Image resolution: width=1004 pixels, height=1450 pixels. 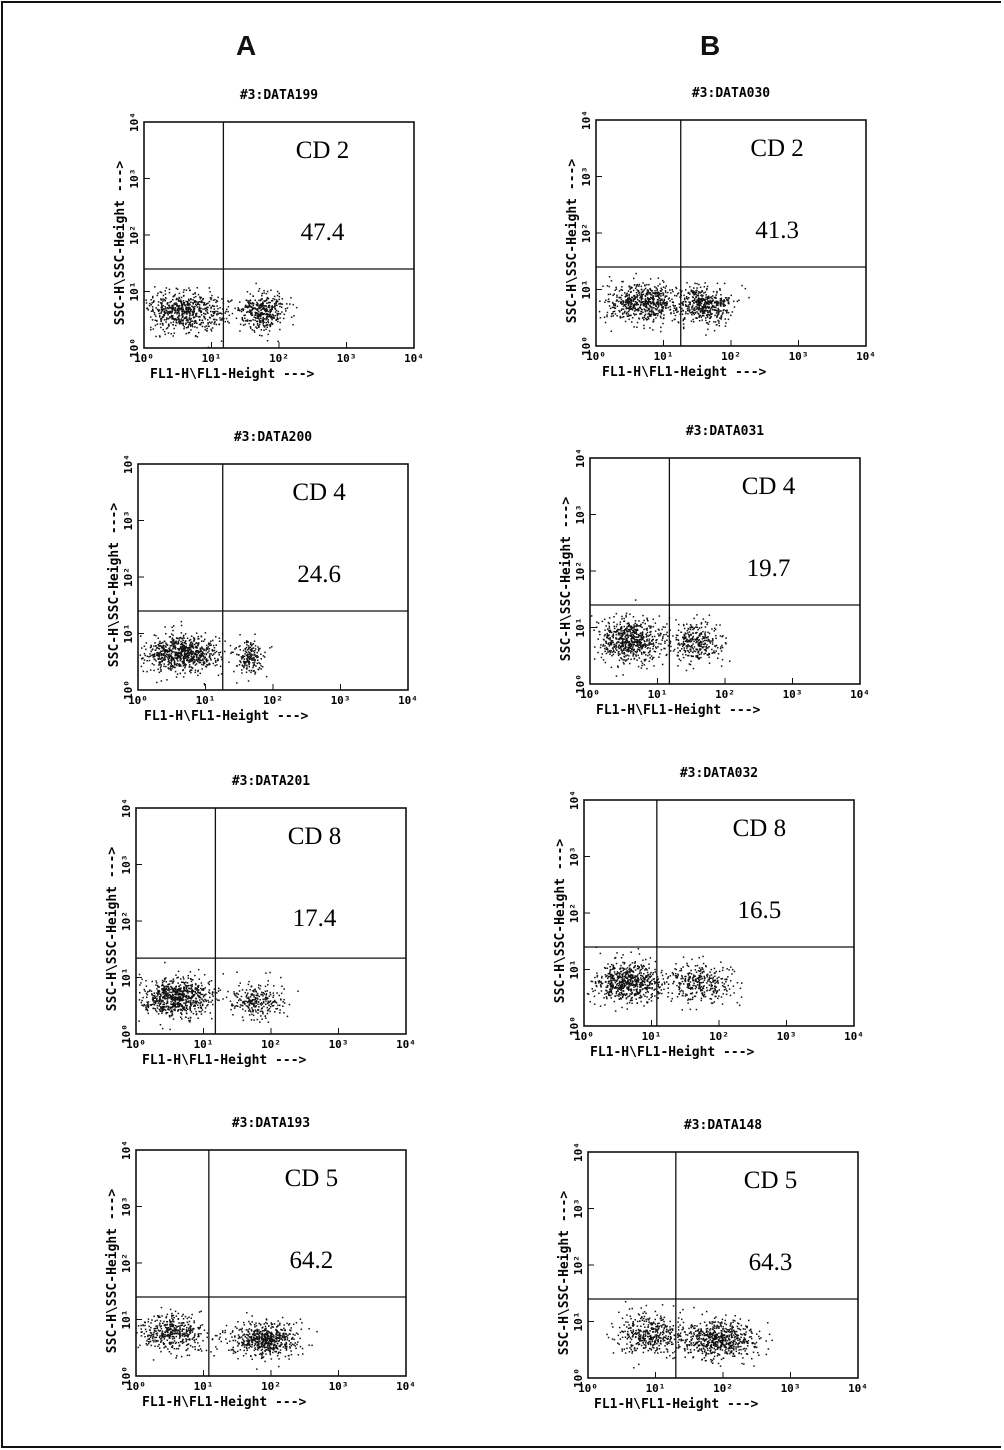 I want to click on frame-left-border, so click(x=2, y=724).